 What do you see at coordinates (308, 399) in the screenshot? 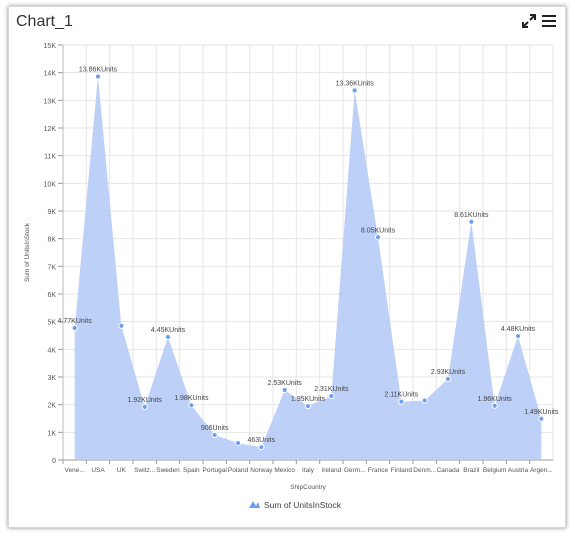
I see `data-label: 1.95KUnits` at bounding box center [308, 399].